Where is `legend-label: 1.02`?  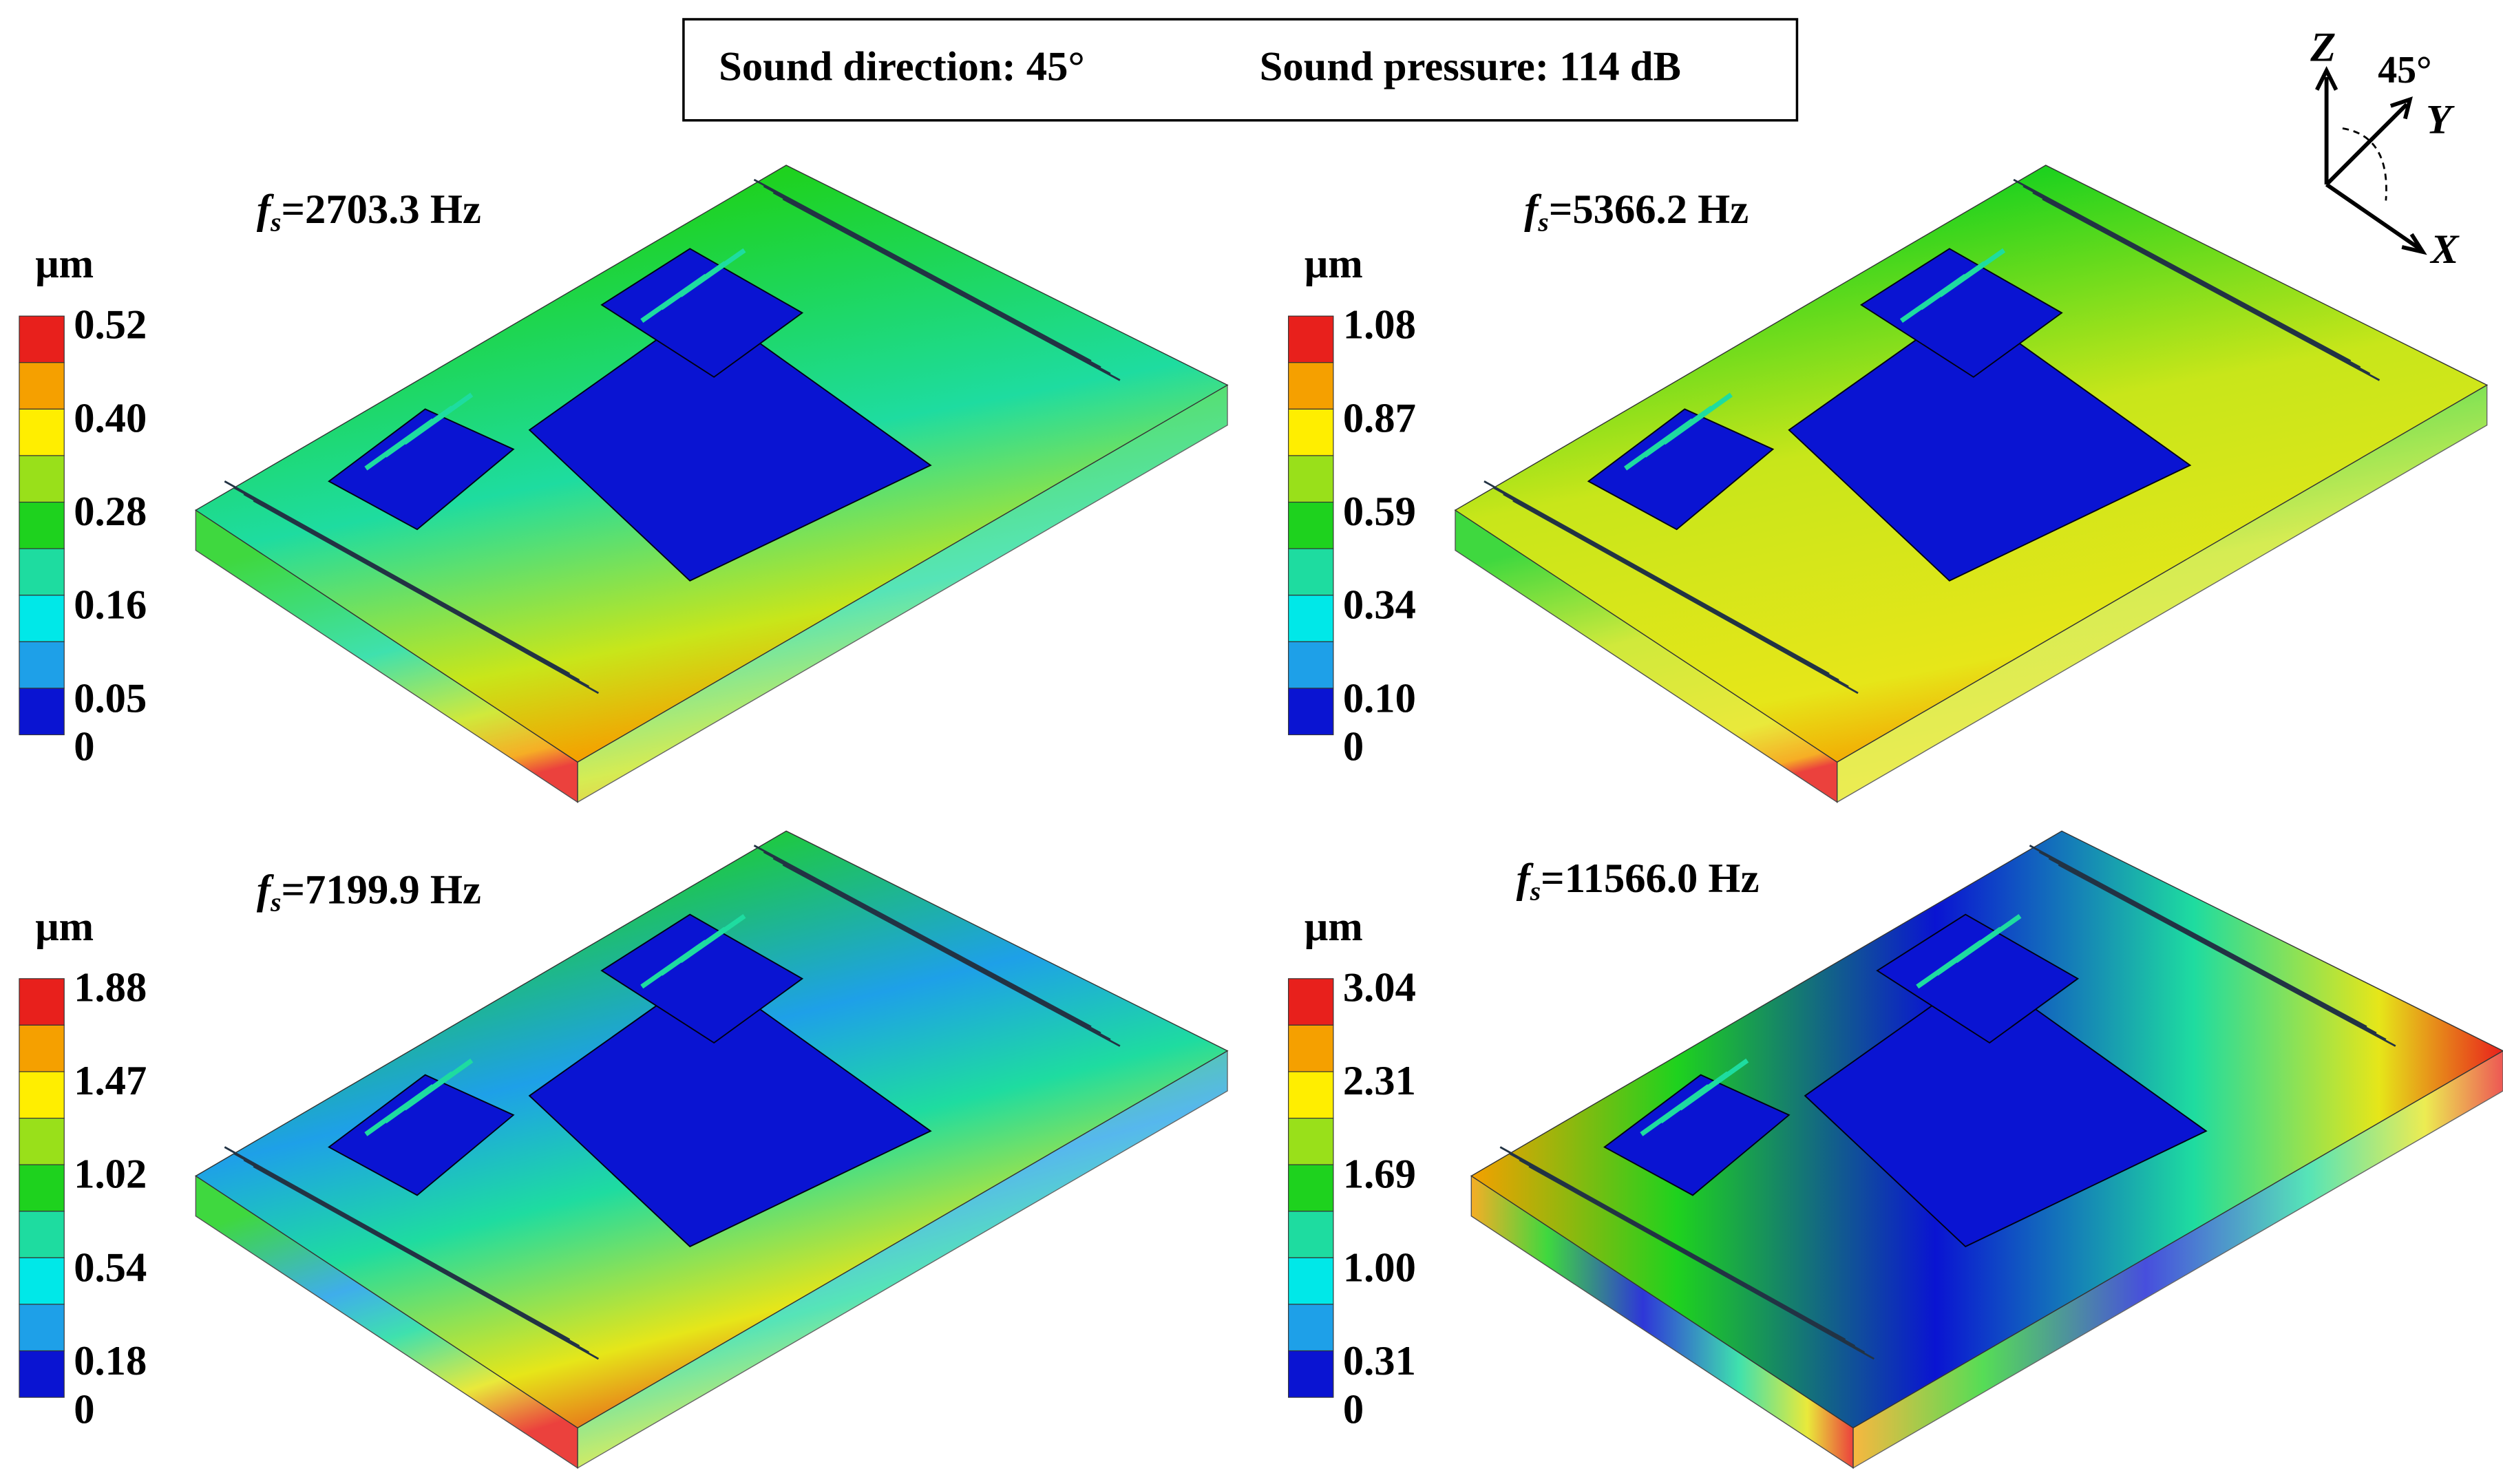
legend-label: 1.02 is located at coordinates (110, 1175).